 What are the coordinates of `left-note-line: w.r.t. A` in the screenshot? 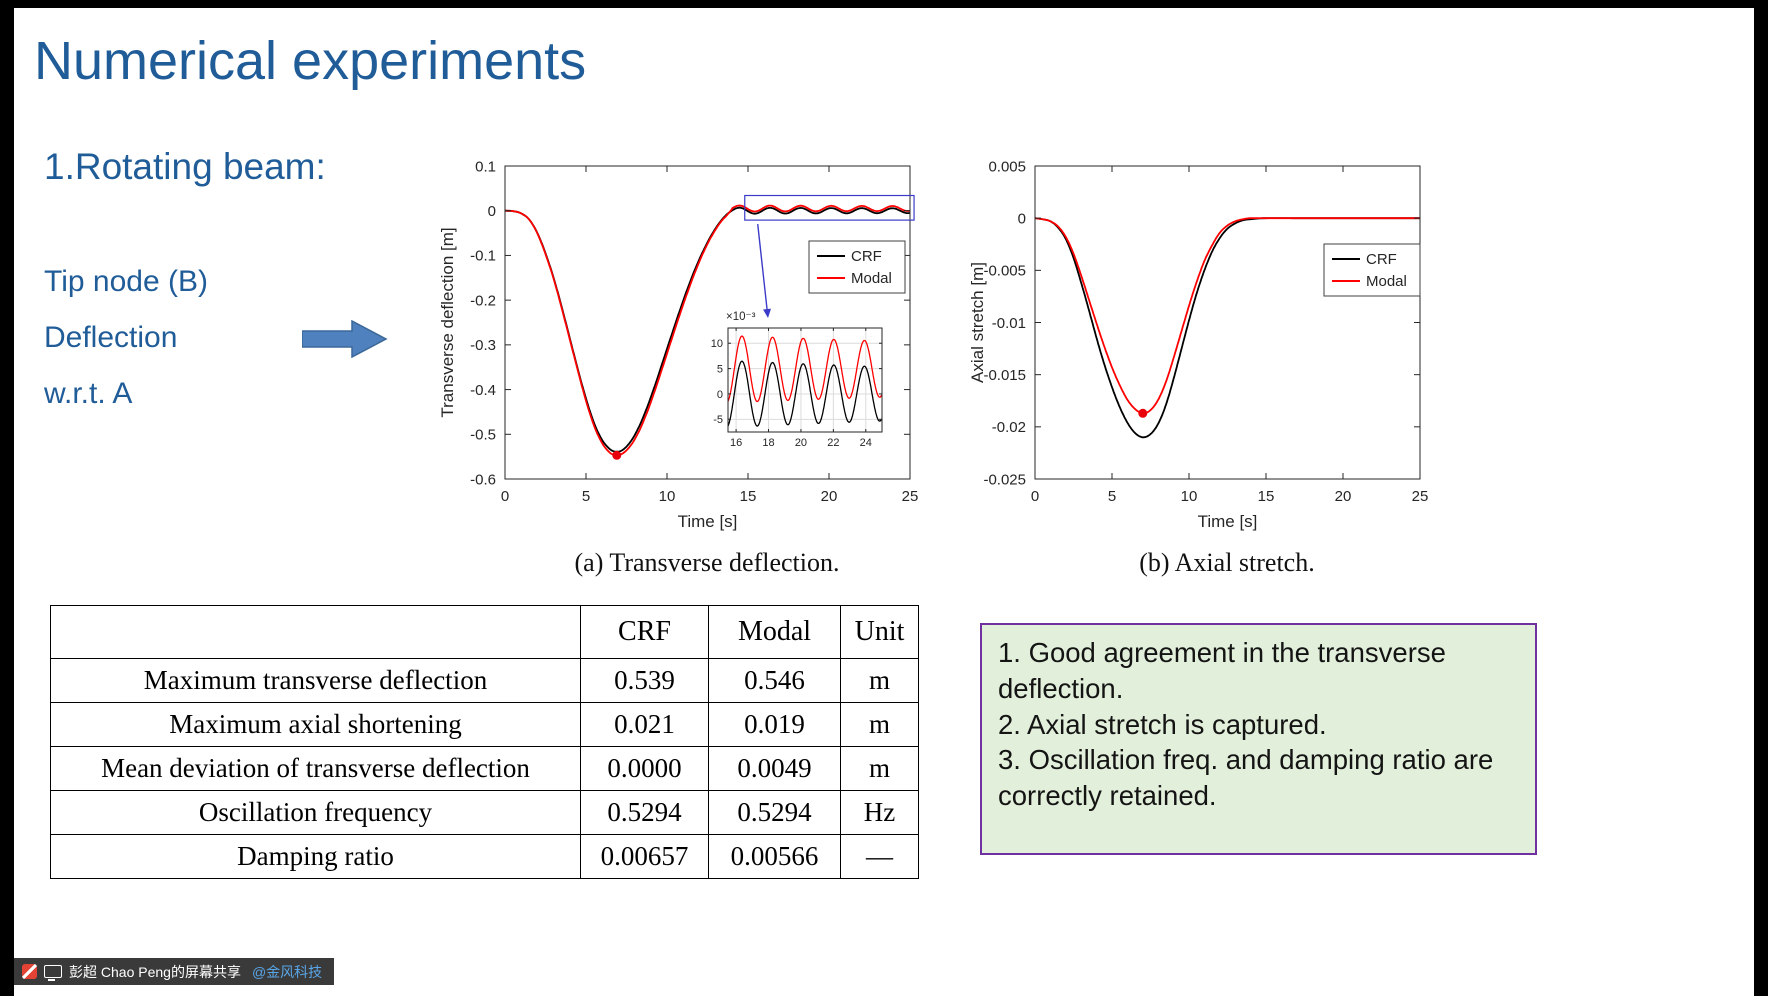 It's located at (88, 393).